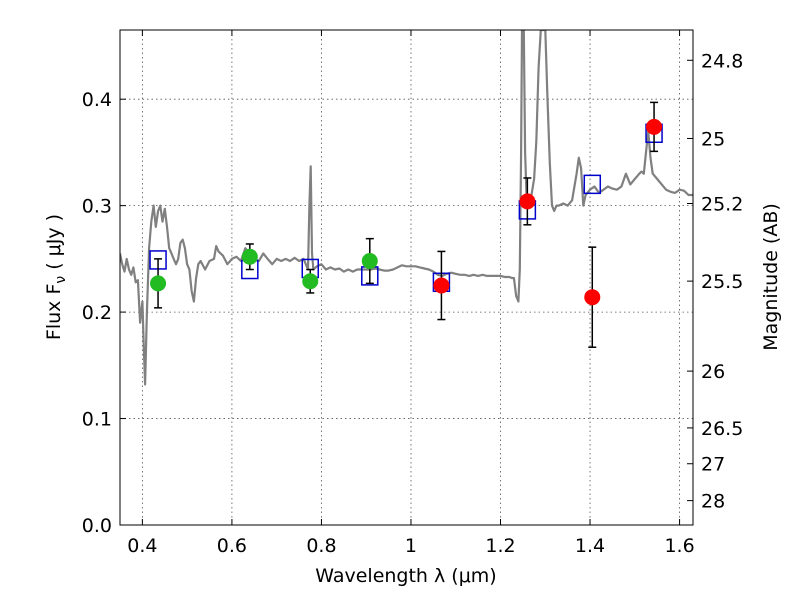 The image size is (800, 600). I want to click on y2-tick-label: 26, so click(713, 372).